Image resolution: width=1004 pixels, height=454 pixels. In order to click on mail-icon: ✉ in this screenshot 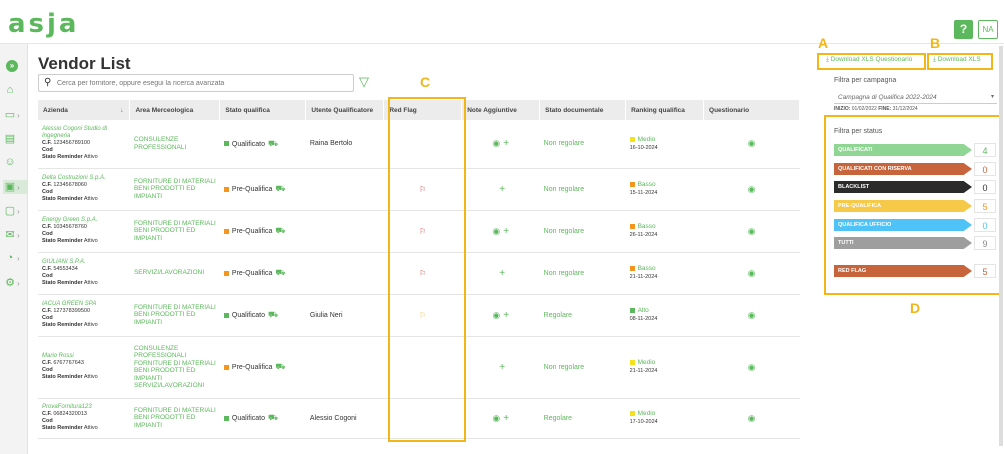, I will do `click(10, 235)`.